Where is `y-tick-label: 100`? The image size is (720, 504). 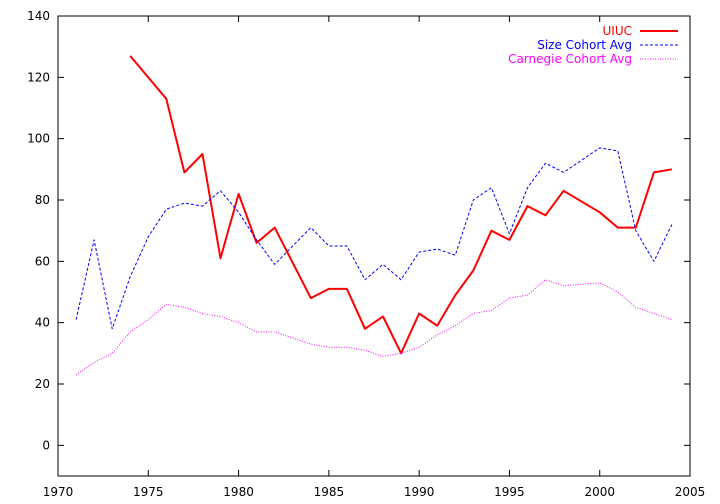
y-tick-label: 100 is located at coordinates (38, 139).